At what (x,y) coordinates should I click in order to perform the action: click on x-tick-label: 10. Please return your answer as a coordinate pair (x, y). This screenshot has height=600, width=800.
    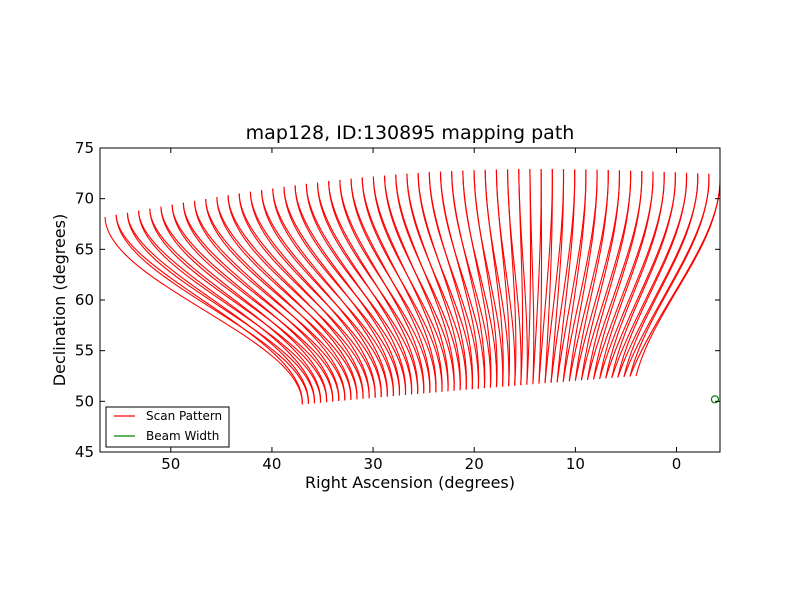
    Looking at the image, I should click on (575, 464).